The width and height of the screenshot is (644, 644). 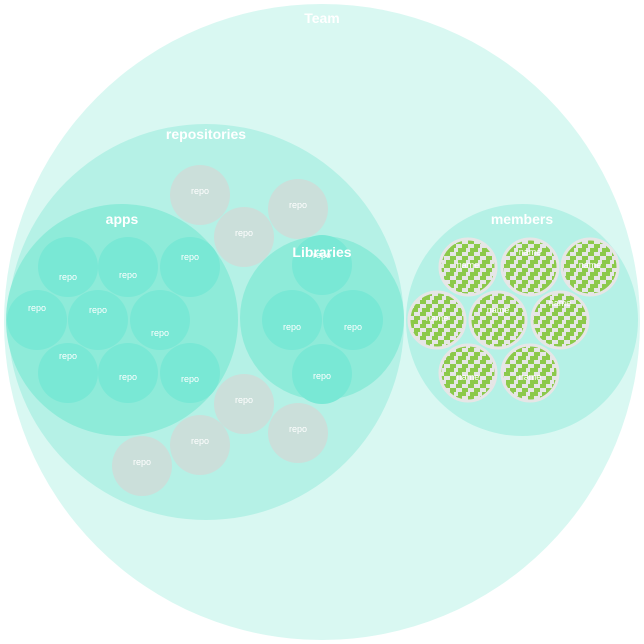 What do you see at coordinates (322, 18) in the screenshot?
I see `team-label: Team` at bounding box center [322, 18].